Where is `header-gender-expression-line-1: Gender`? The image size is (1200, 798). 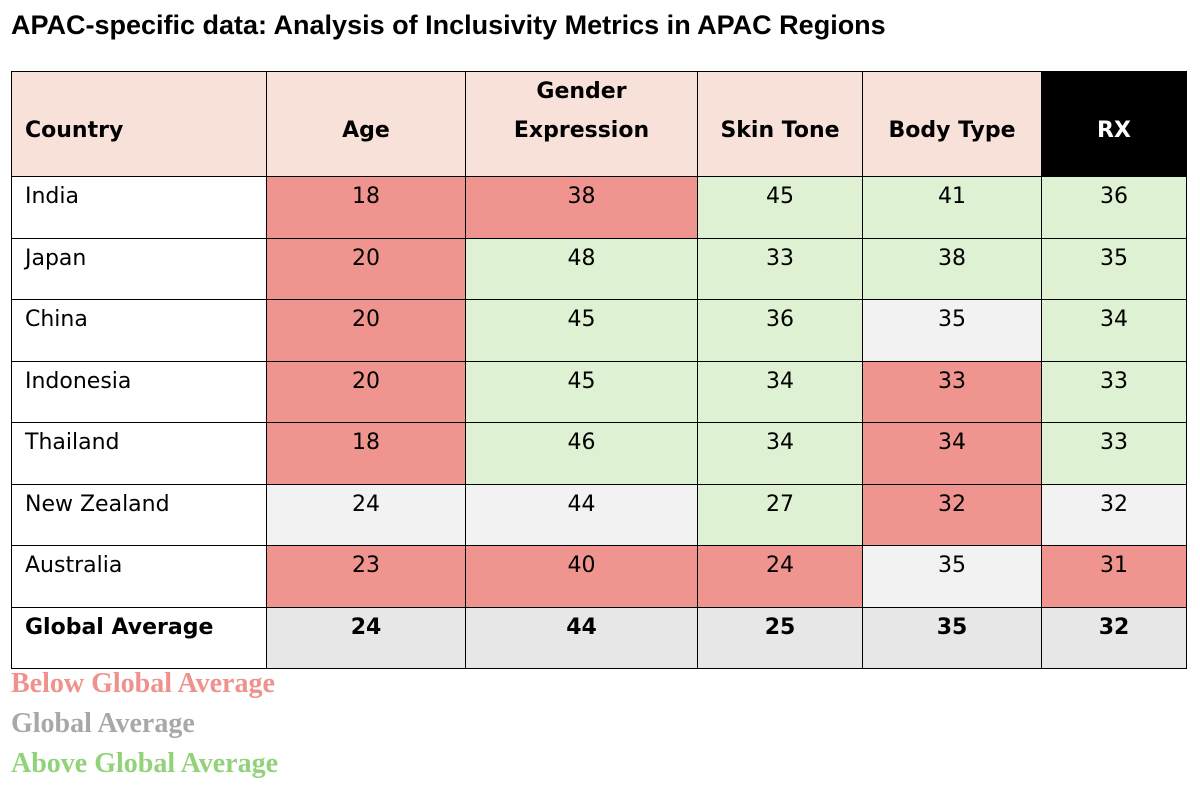 header-gender-expression-line-1: Gender is located at coordinates (581, 91).